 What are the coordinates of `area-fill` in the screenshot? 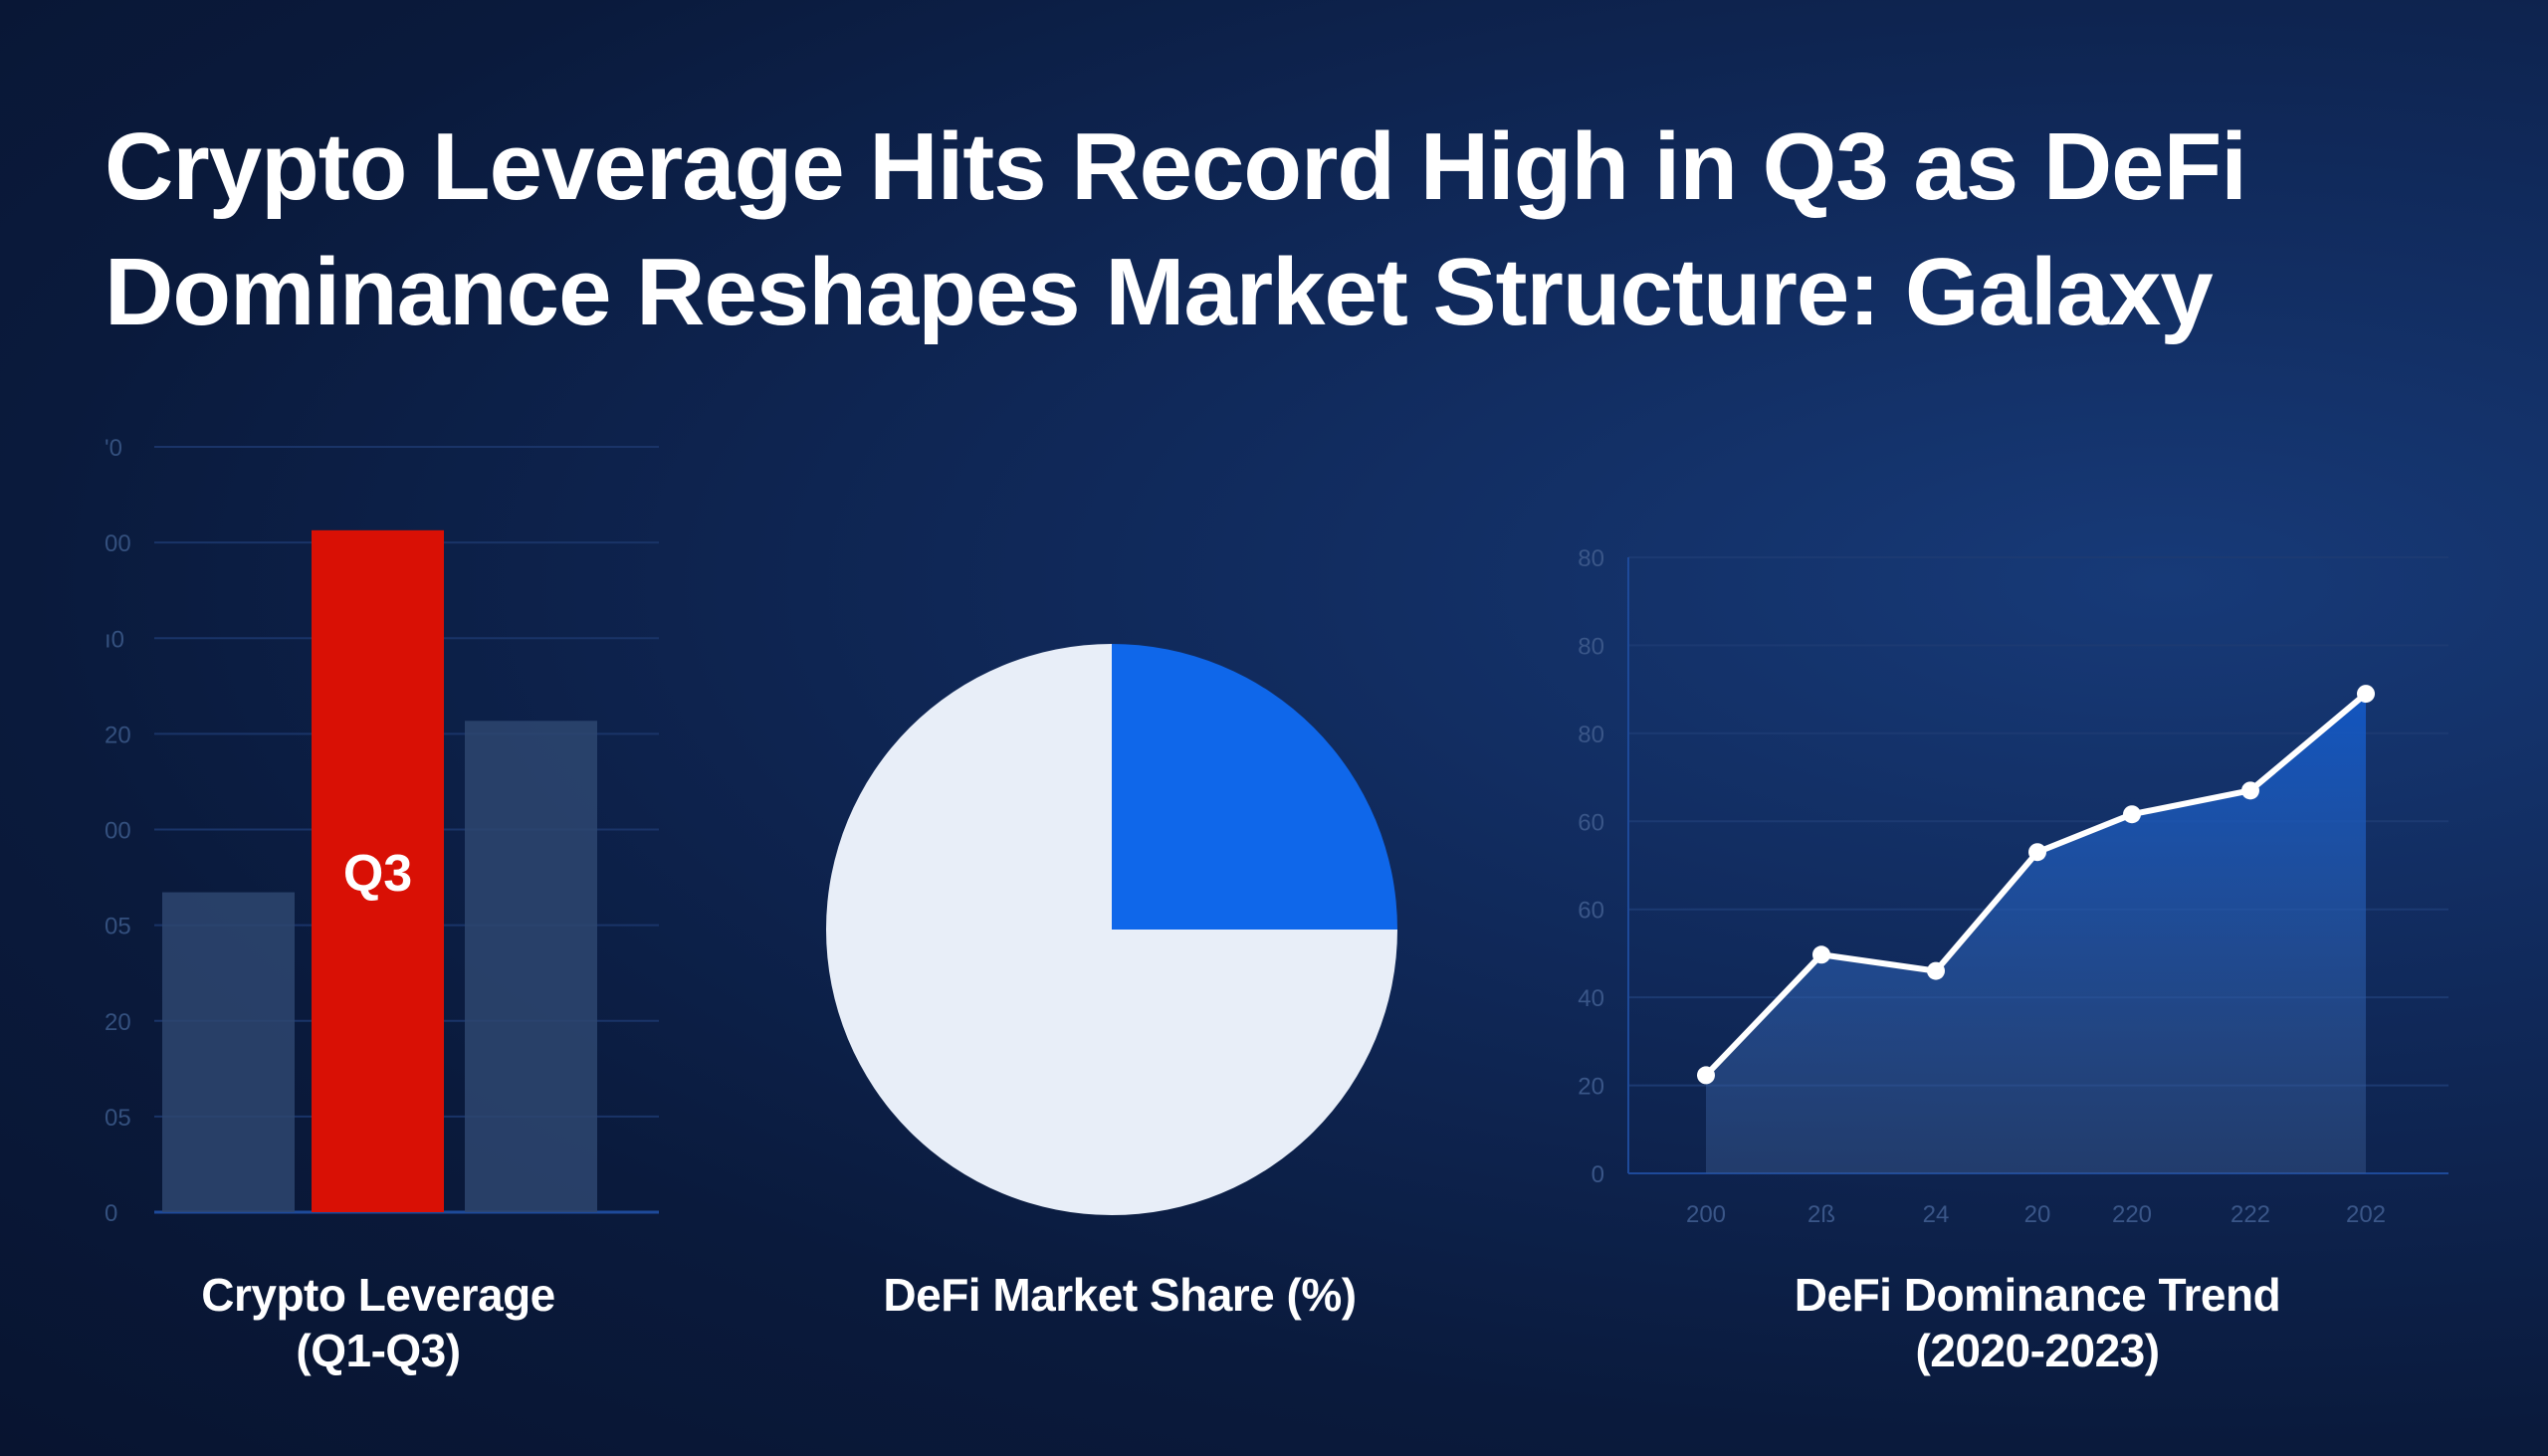 It's located at (2036, 933).